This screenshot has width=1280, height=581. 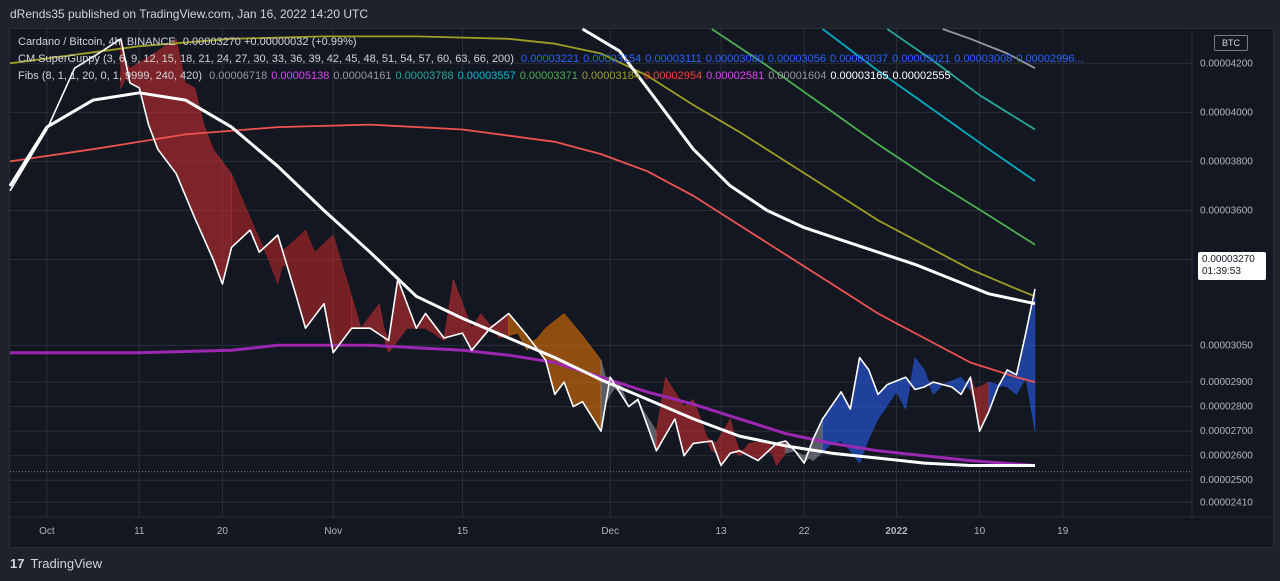 I want to click on y-tick-label: 0.00002700, so click(x=1226, y=431).